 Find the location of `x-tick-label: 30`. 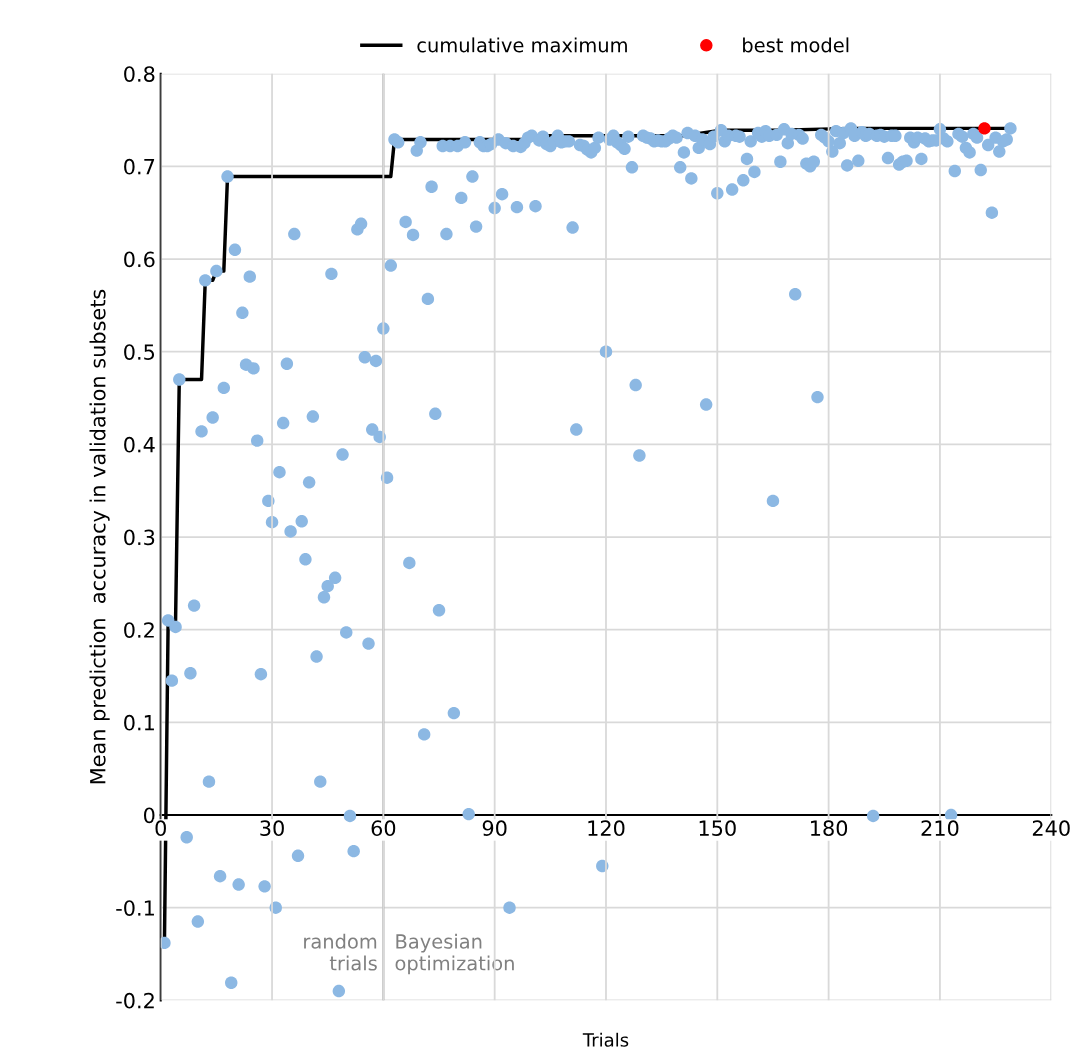

x-tick-label: 30 is located at coordinates (272, 828).